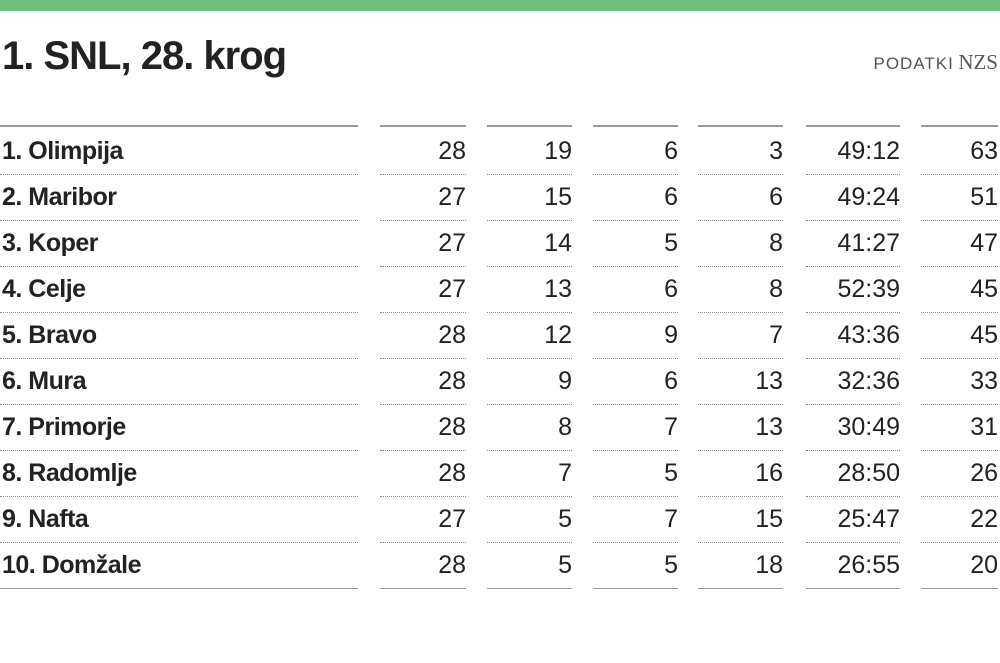 The width and height of the screenshot is (1000, 663). What do you see at coordinates (144, 56) in the screenshot?
I see `title: 1. SNL, 28. krog` at bounding box center [144, 56].